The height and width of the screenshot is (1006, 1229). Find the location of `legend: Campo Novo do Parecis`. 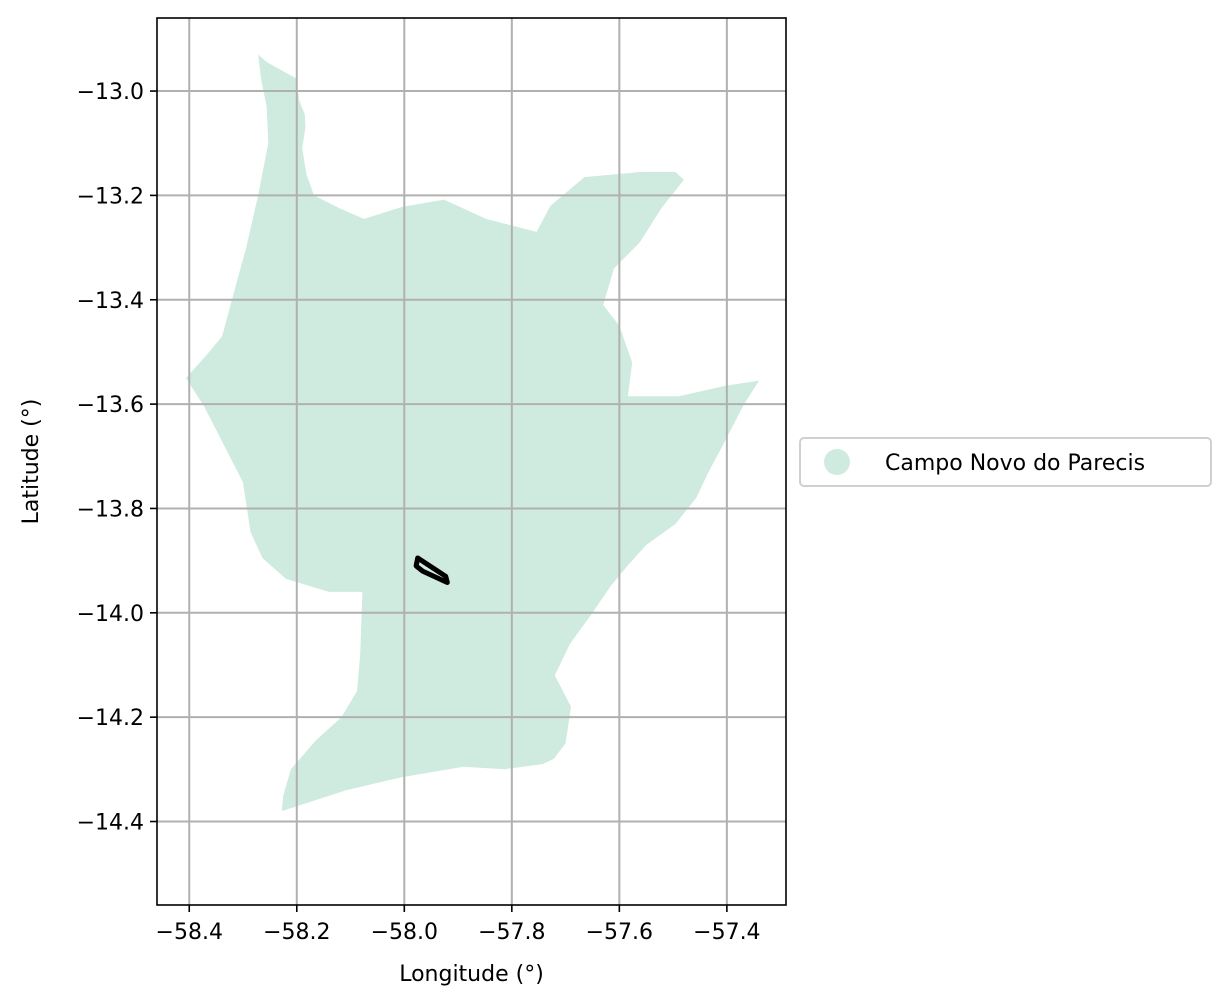

legend: Campo Novo do Parecis is located at coordinates (1005, 462).